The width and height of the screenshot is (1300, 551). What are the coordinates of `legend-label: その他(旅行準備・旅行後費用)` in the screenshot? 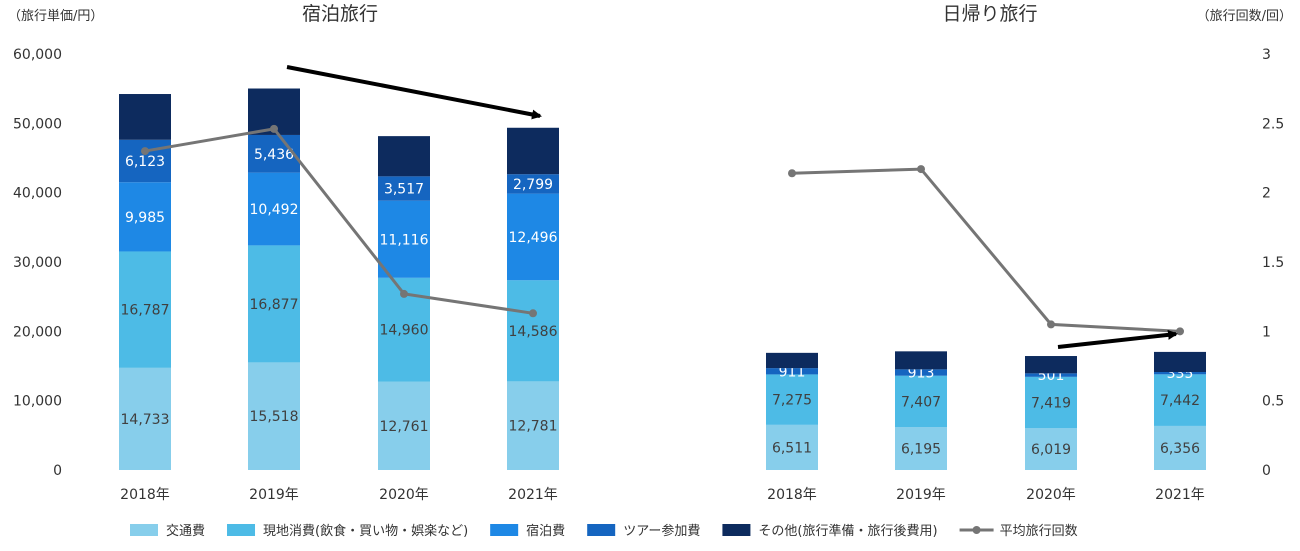 It's located at (847, 531).